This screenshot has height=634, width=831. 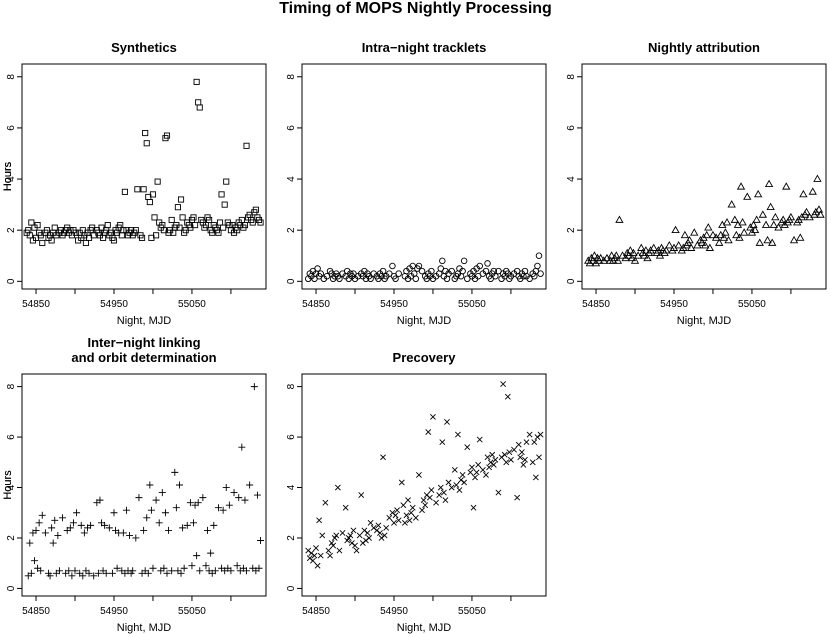 What do you see at coordinates (704, 47) in the screenshot?
I see `panel-title: Nightly attribution` at bounding box center [704, 47].